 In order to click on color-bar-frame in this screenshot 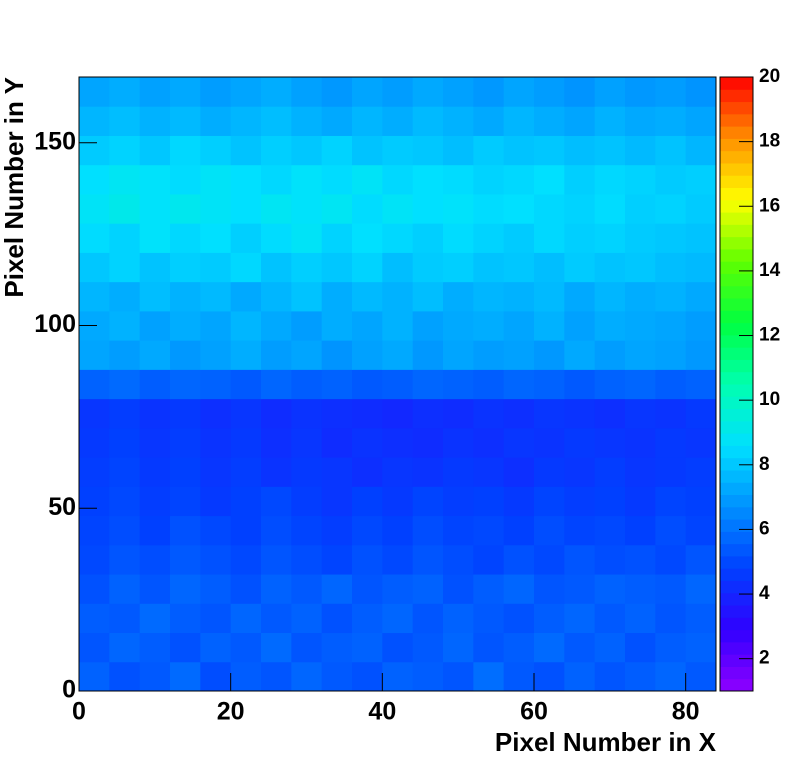, I will do `click(736, 384)`.